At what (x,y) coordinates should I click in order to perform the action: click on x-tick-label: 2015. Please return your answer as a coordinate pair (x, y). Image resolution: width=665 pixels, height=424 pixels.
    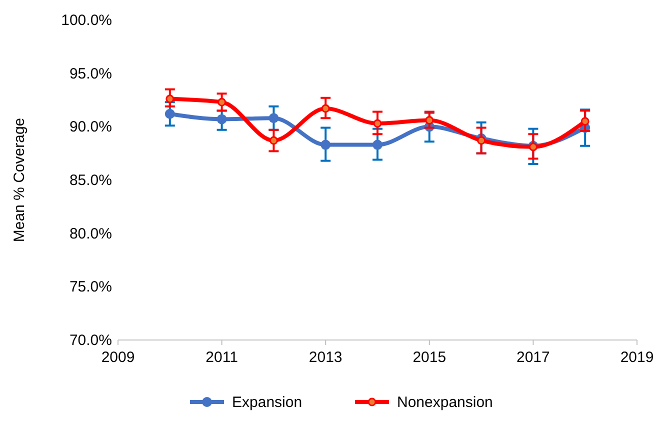
    Looking at the image, I should click on (429, 357).